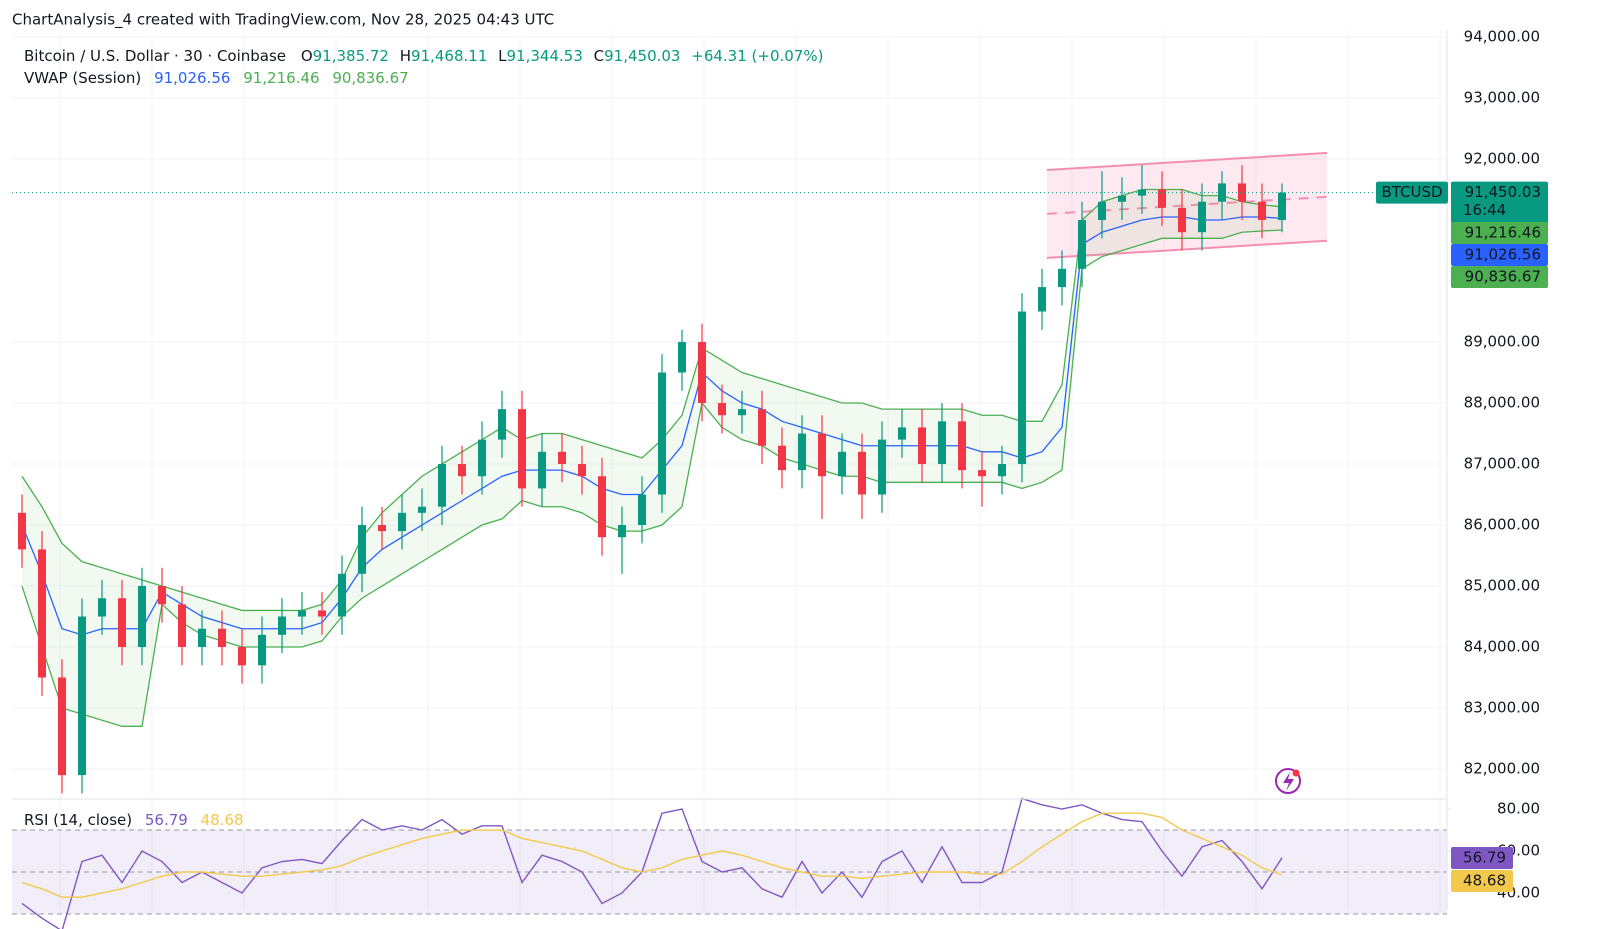 The width and height of the screenshot is (1600, 929). What do you see at coordinates (545, 56) in the screenshot?
I see `ohlc-value: 91,344.53` at bounding box center [545, 56].